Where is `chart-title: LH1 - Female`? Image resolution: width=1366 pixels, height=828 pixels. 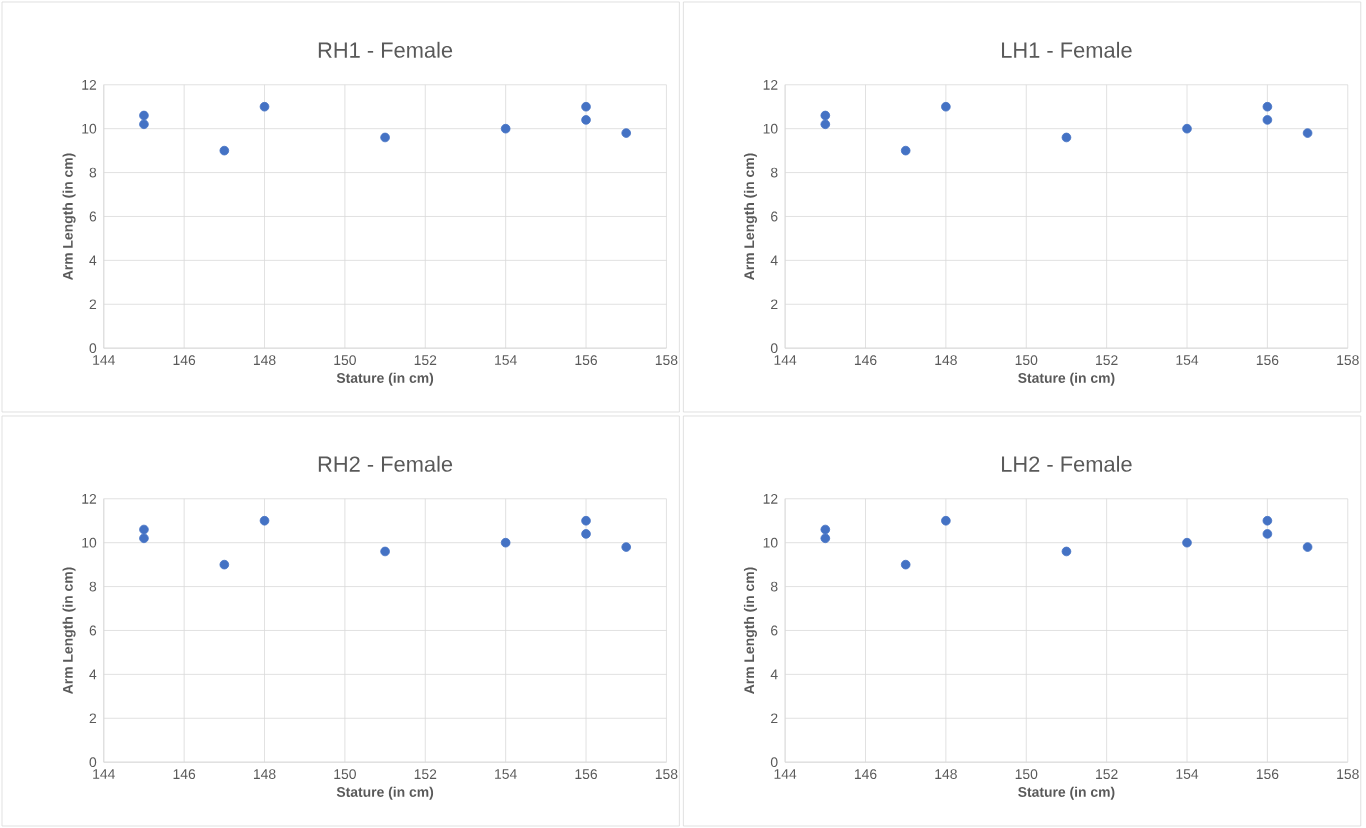
chart-title: LH1 - Female is located at coordinates (1067, 49).